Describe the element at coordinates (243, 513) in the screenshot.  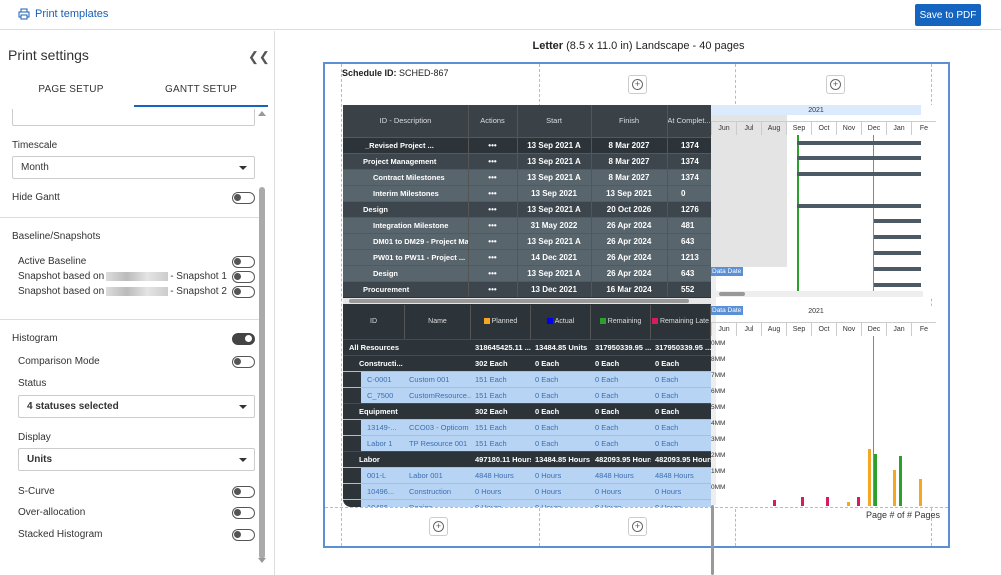
I see `over-allocation-toggle` at that location.